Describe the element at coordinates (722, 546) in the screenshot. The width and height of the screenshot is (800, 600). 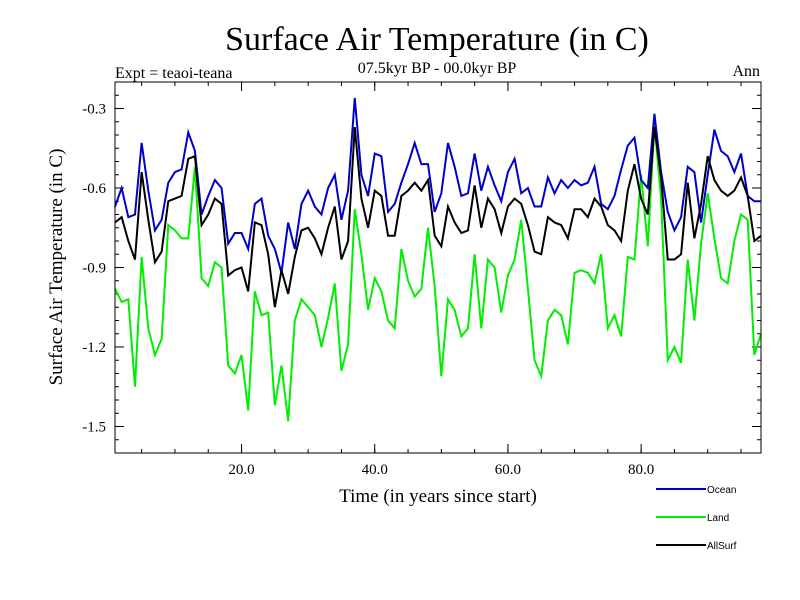
I see `legend-label-allsurf: AllSurf` at that location.